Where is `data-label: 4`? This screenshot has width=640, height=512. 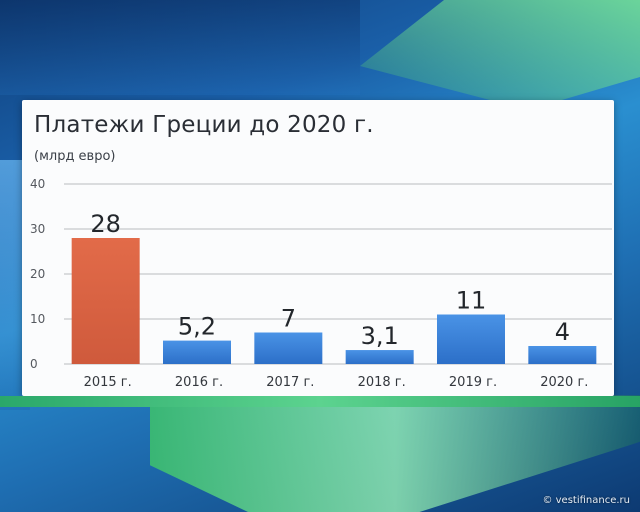
data-label: 4 is located at coordinates (562, 332).